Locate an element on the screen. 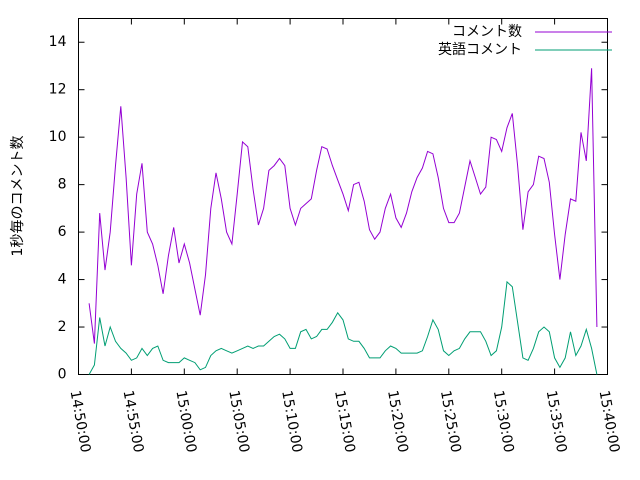 The width and height of the screenshot is (640, 480). y-tick-label: 6 is located at coordinates (62, 232).